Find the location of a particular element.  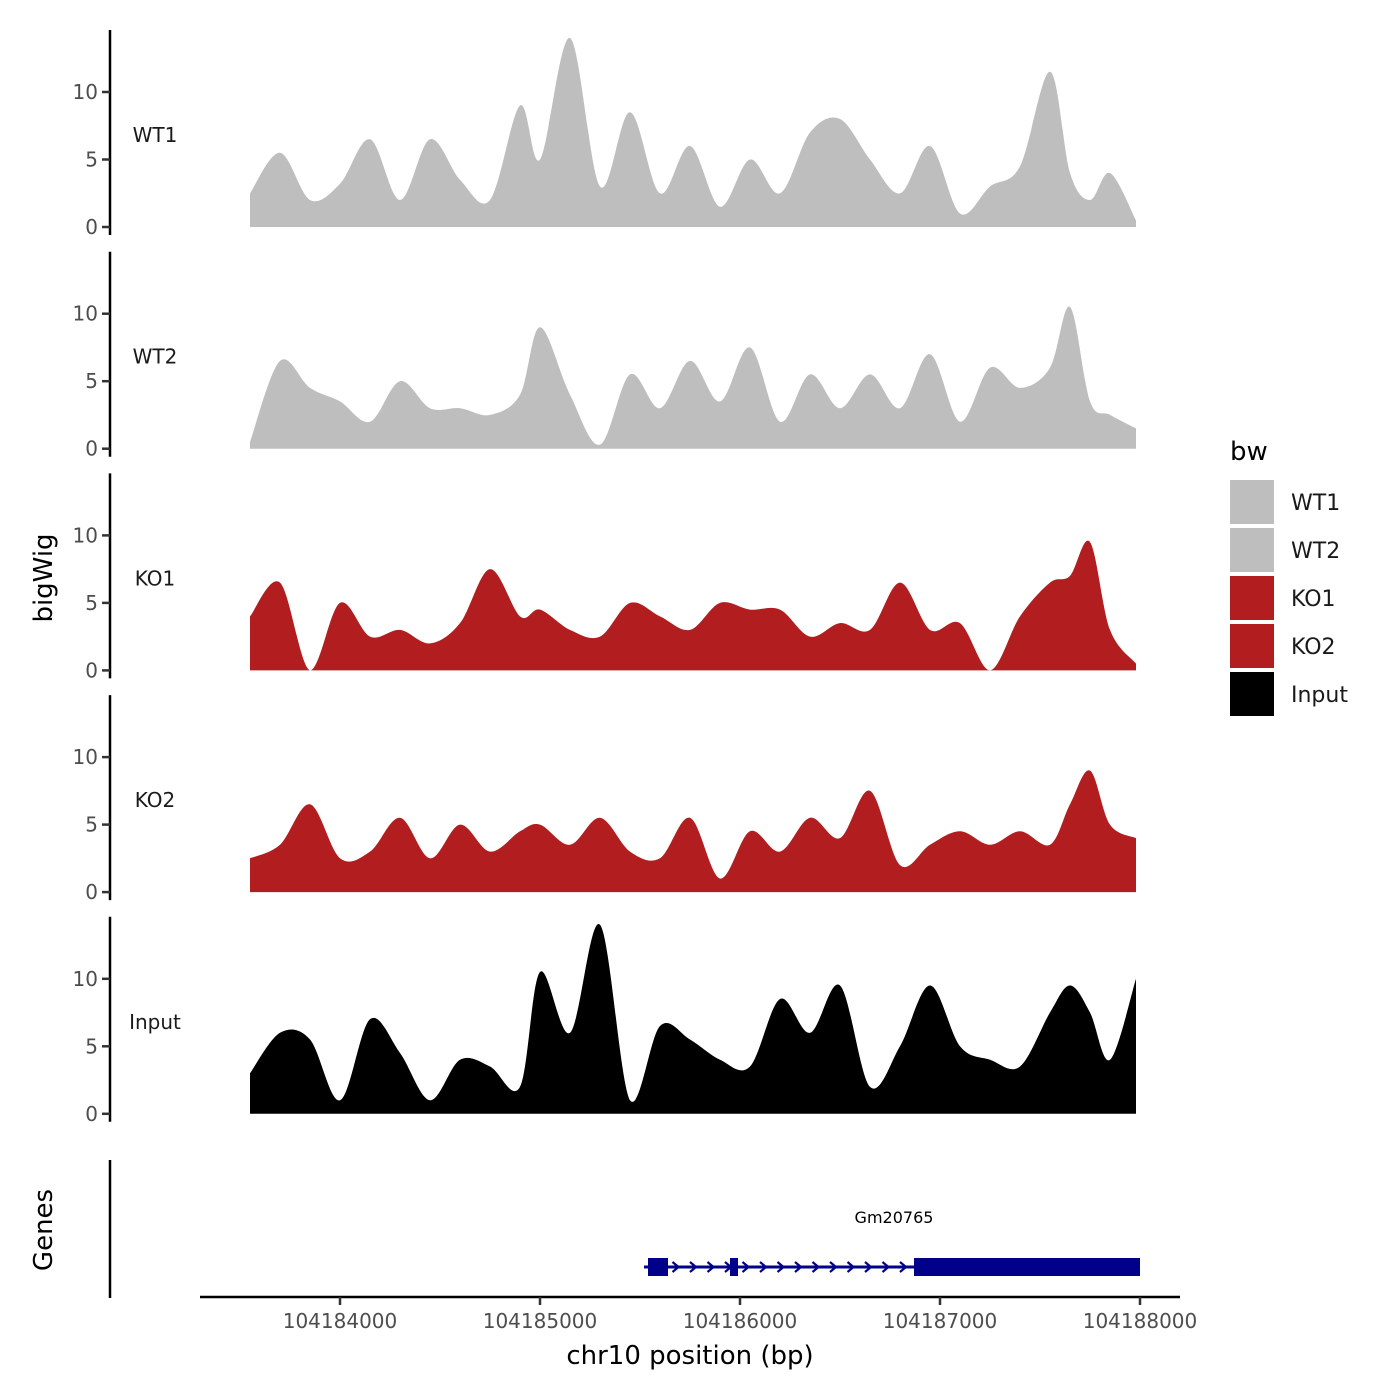

gene-utr is located at coordinates (1107, 1267).